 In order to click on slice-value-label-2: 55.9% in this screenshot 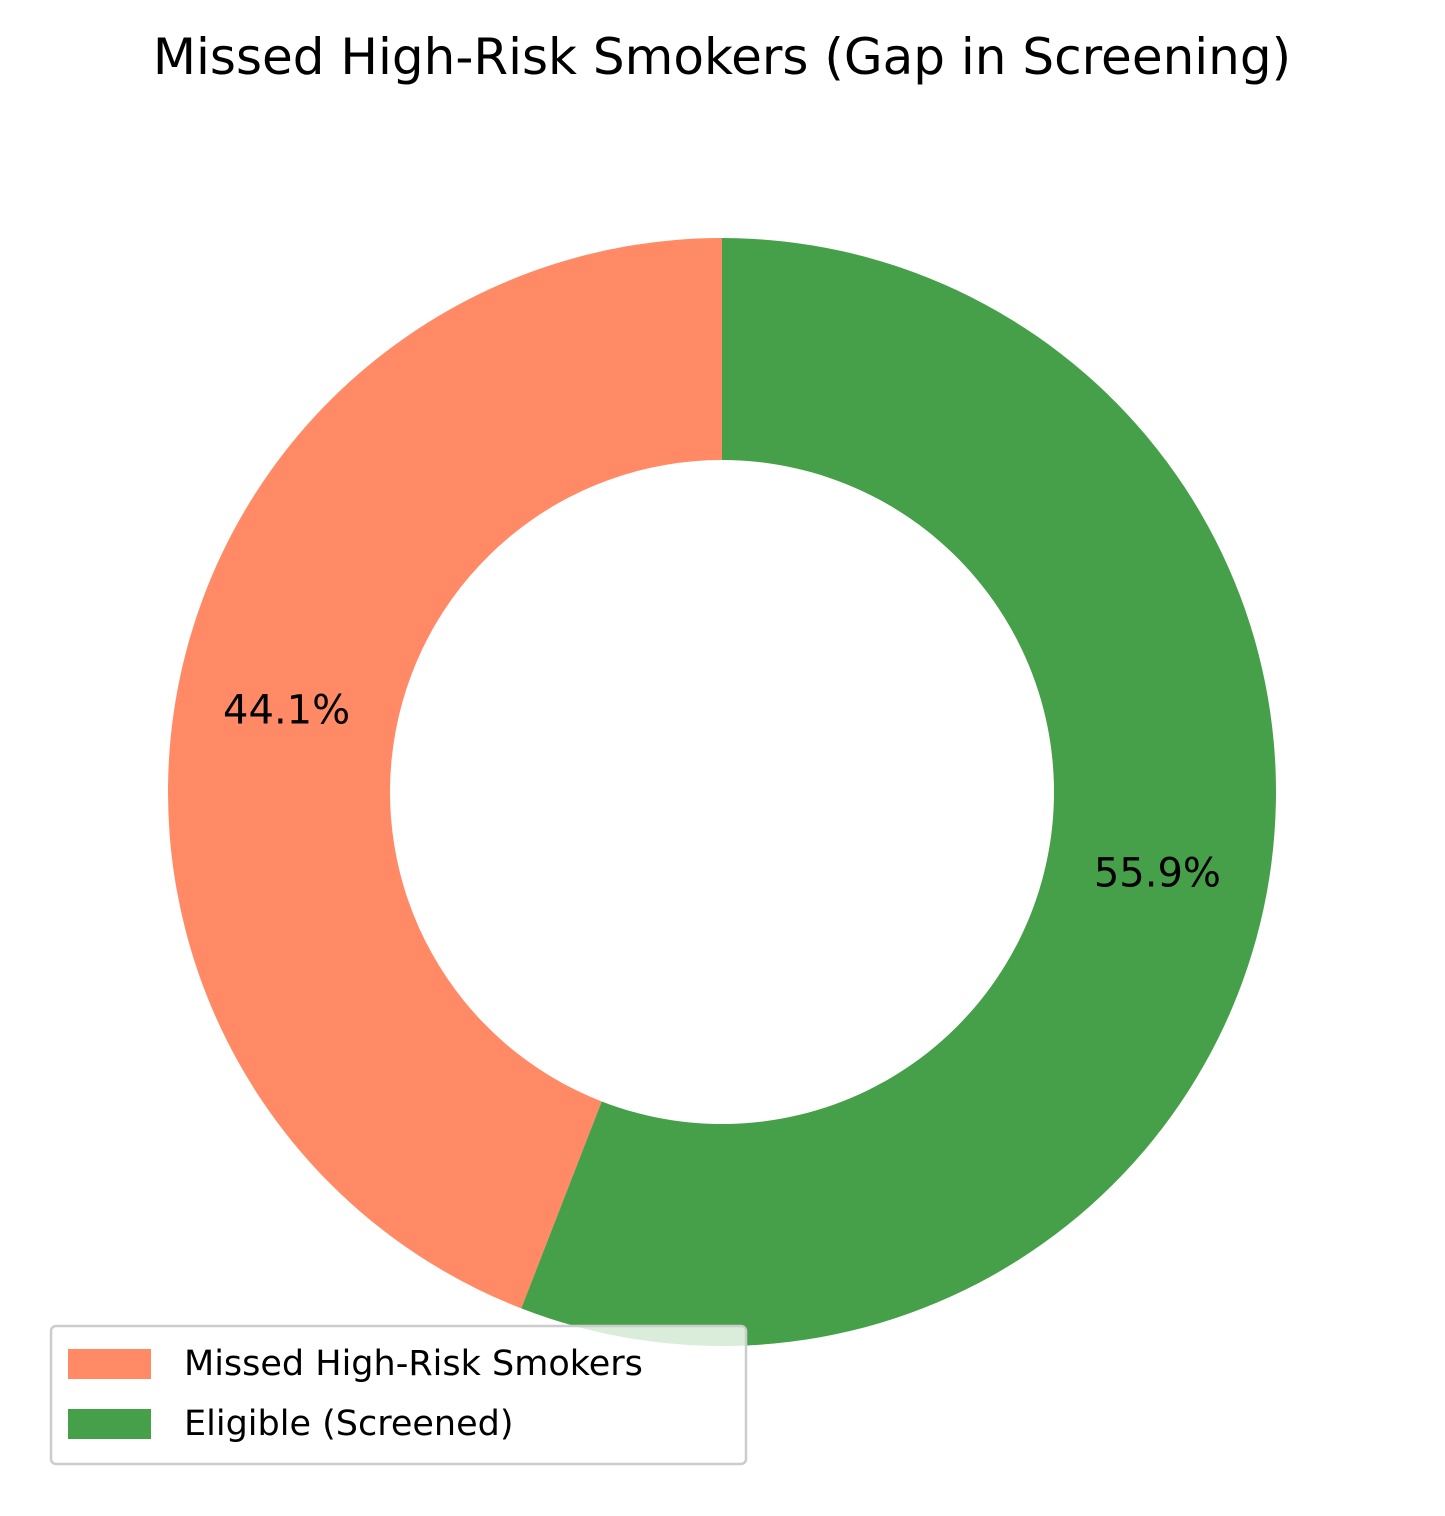, I will do `click(1157, 874)`.